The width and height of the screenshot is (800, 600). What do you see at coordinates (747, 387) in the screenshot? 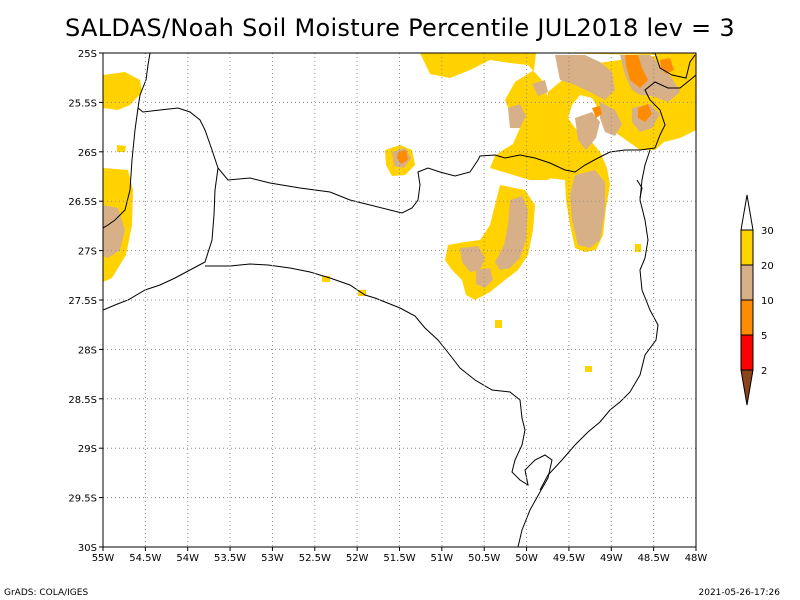
I see `legend-bottom-arrow` at bounding box center [747, 387].